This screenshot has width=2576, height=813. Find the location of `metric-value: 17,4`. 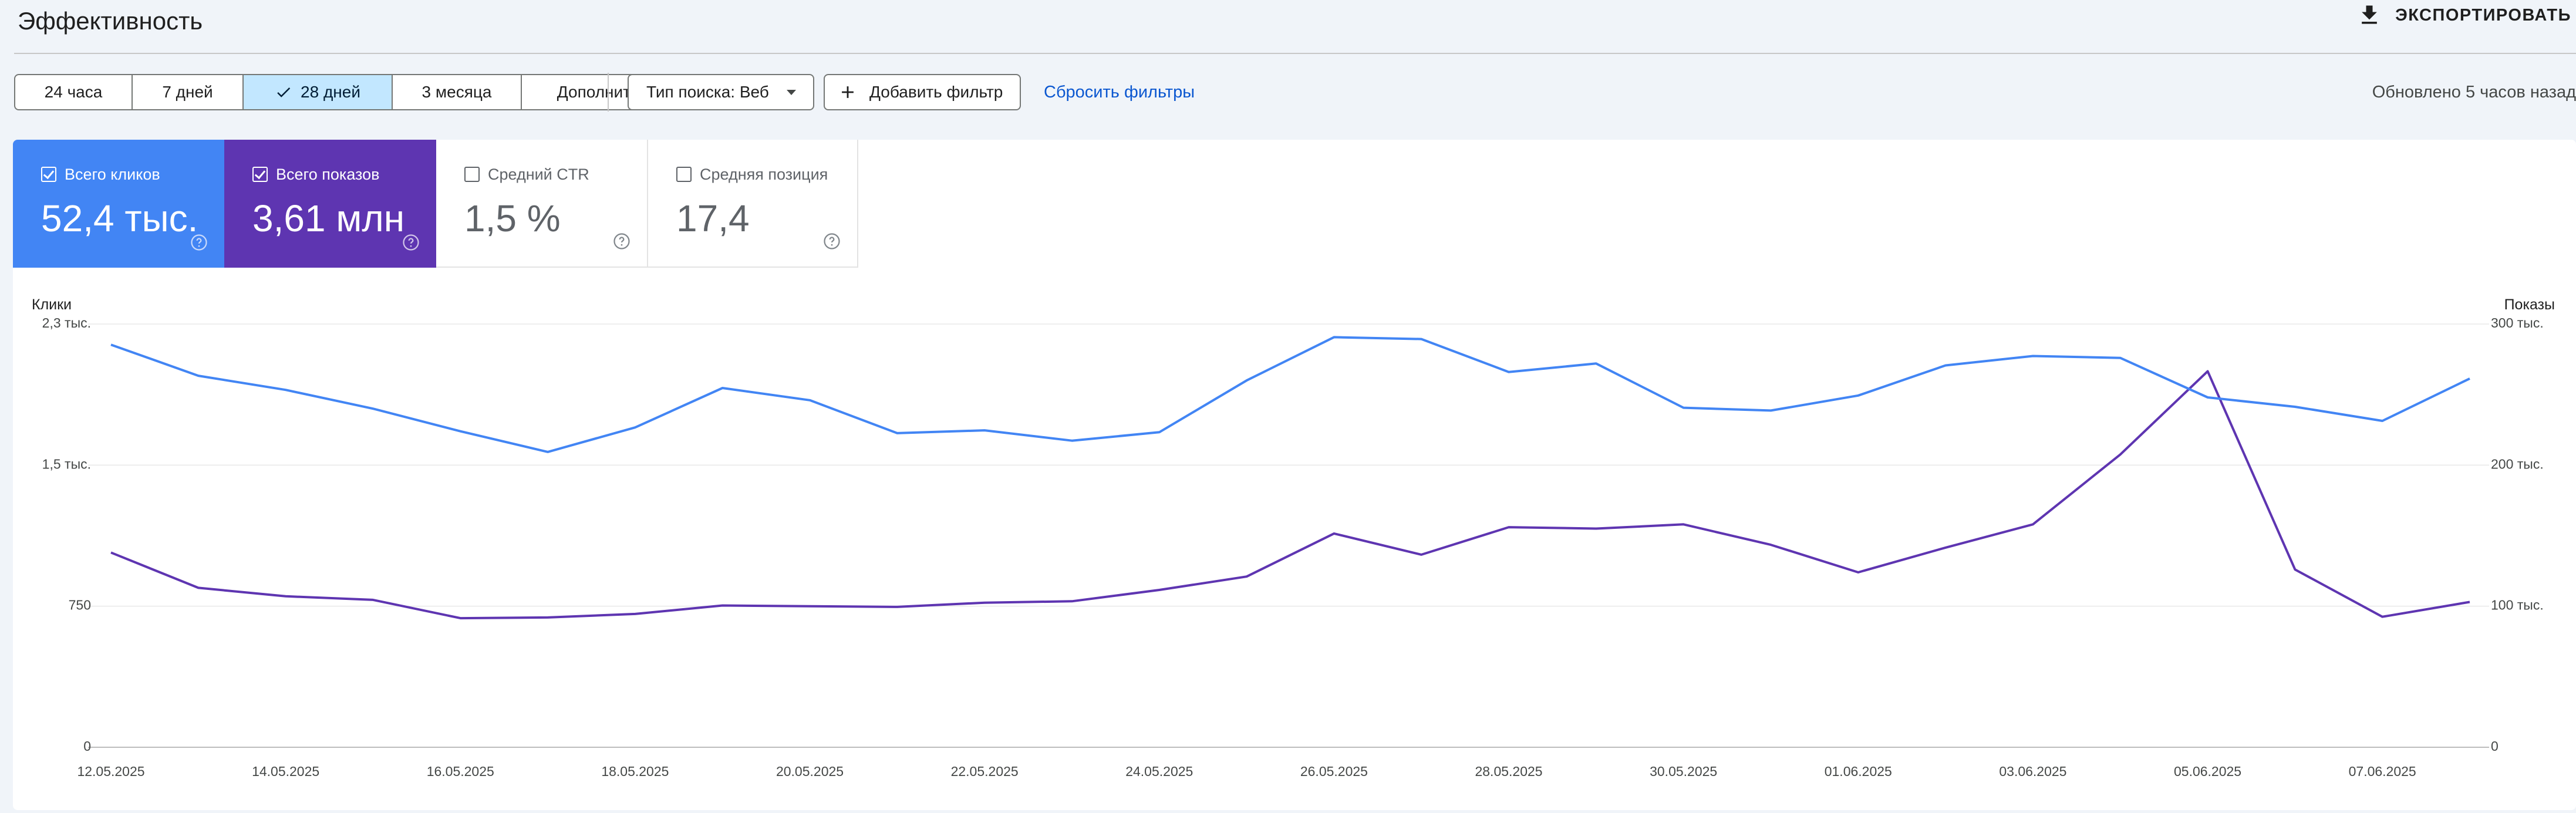

metric-value: 17,4 is located at coordinates (713, 218).